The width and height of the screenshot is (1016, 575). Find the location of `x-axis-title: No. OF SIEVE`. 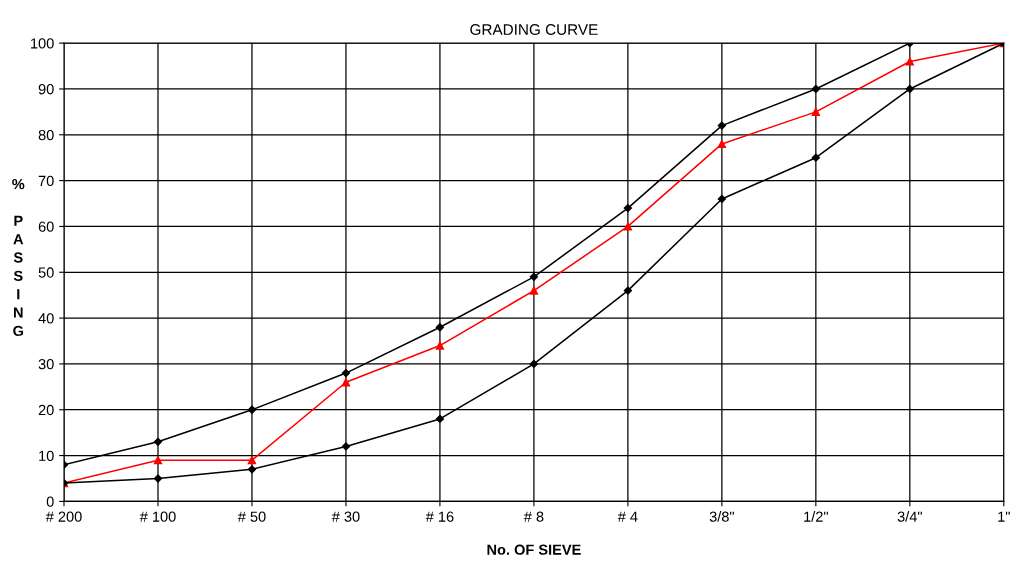

x-axis-title: No. OF SIEVE is located at coordinates (534, 549).